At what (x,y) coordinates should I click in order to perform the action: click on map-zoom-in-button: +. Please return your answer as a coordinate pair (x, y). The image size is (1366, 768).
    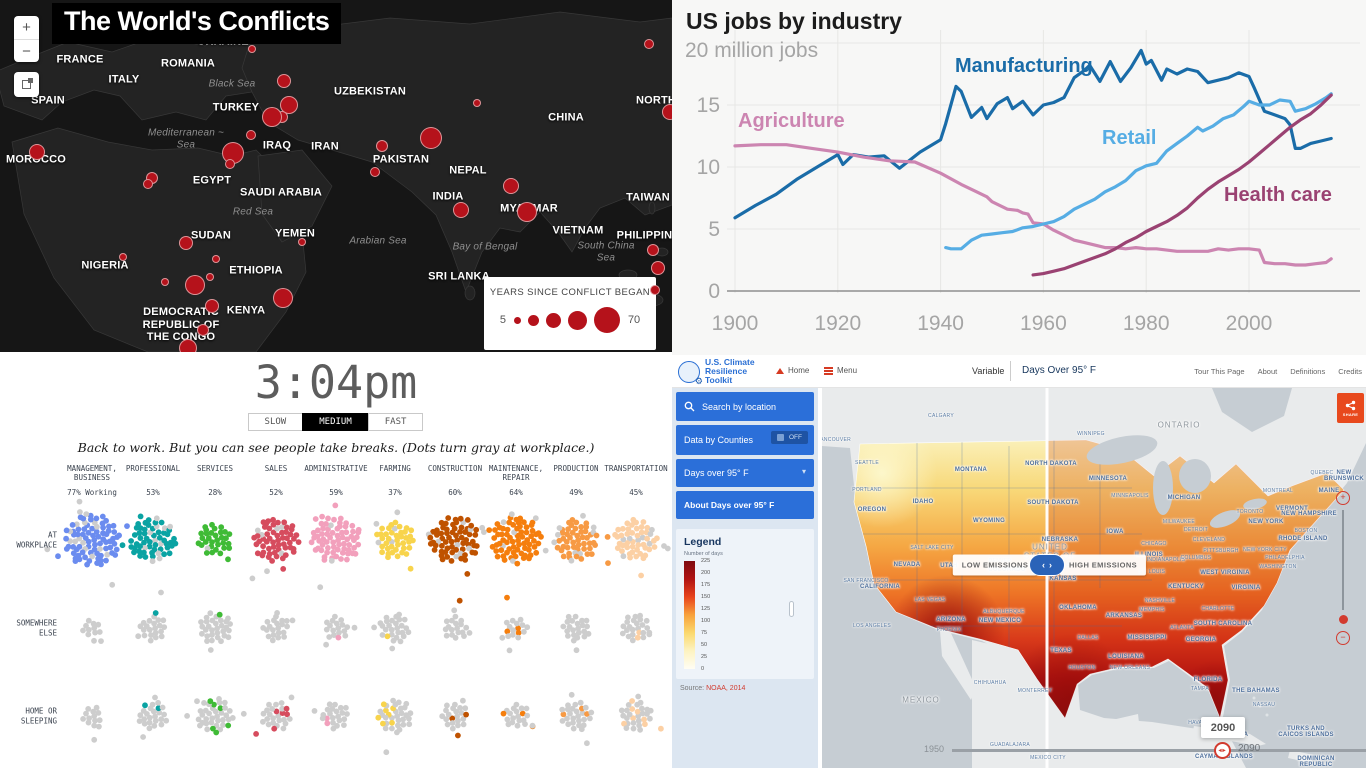
    Looking at the image, I should click on (1343, 498).